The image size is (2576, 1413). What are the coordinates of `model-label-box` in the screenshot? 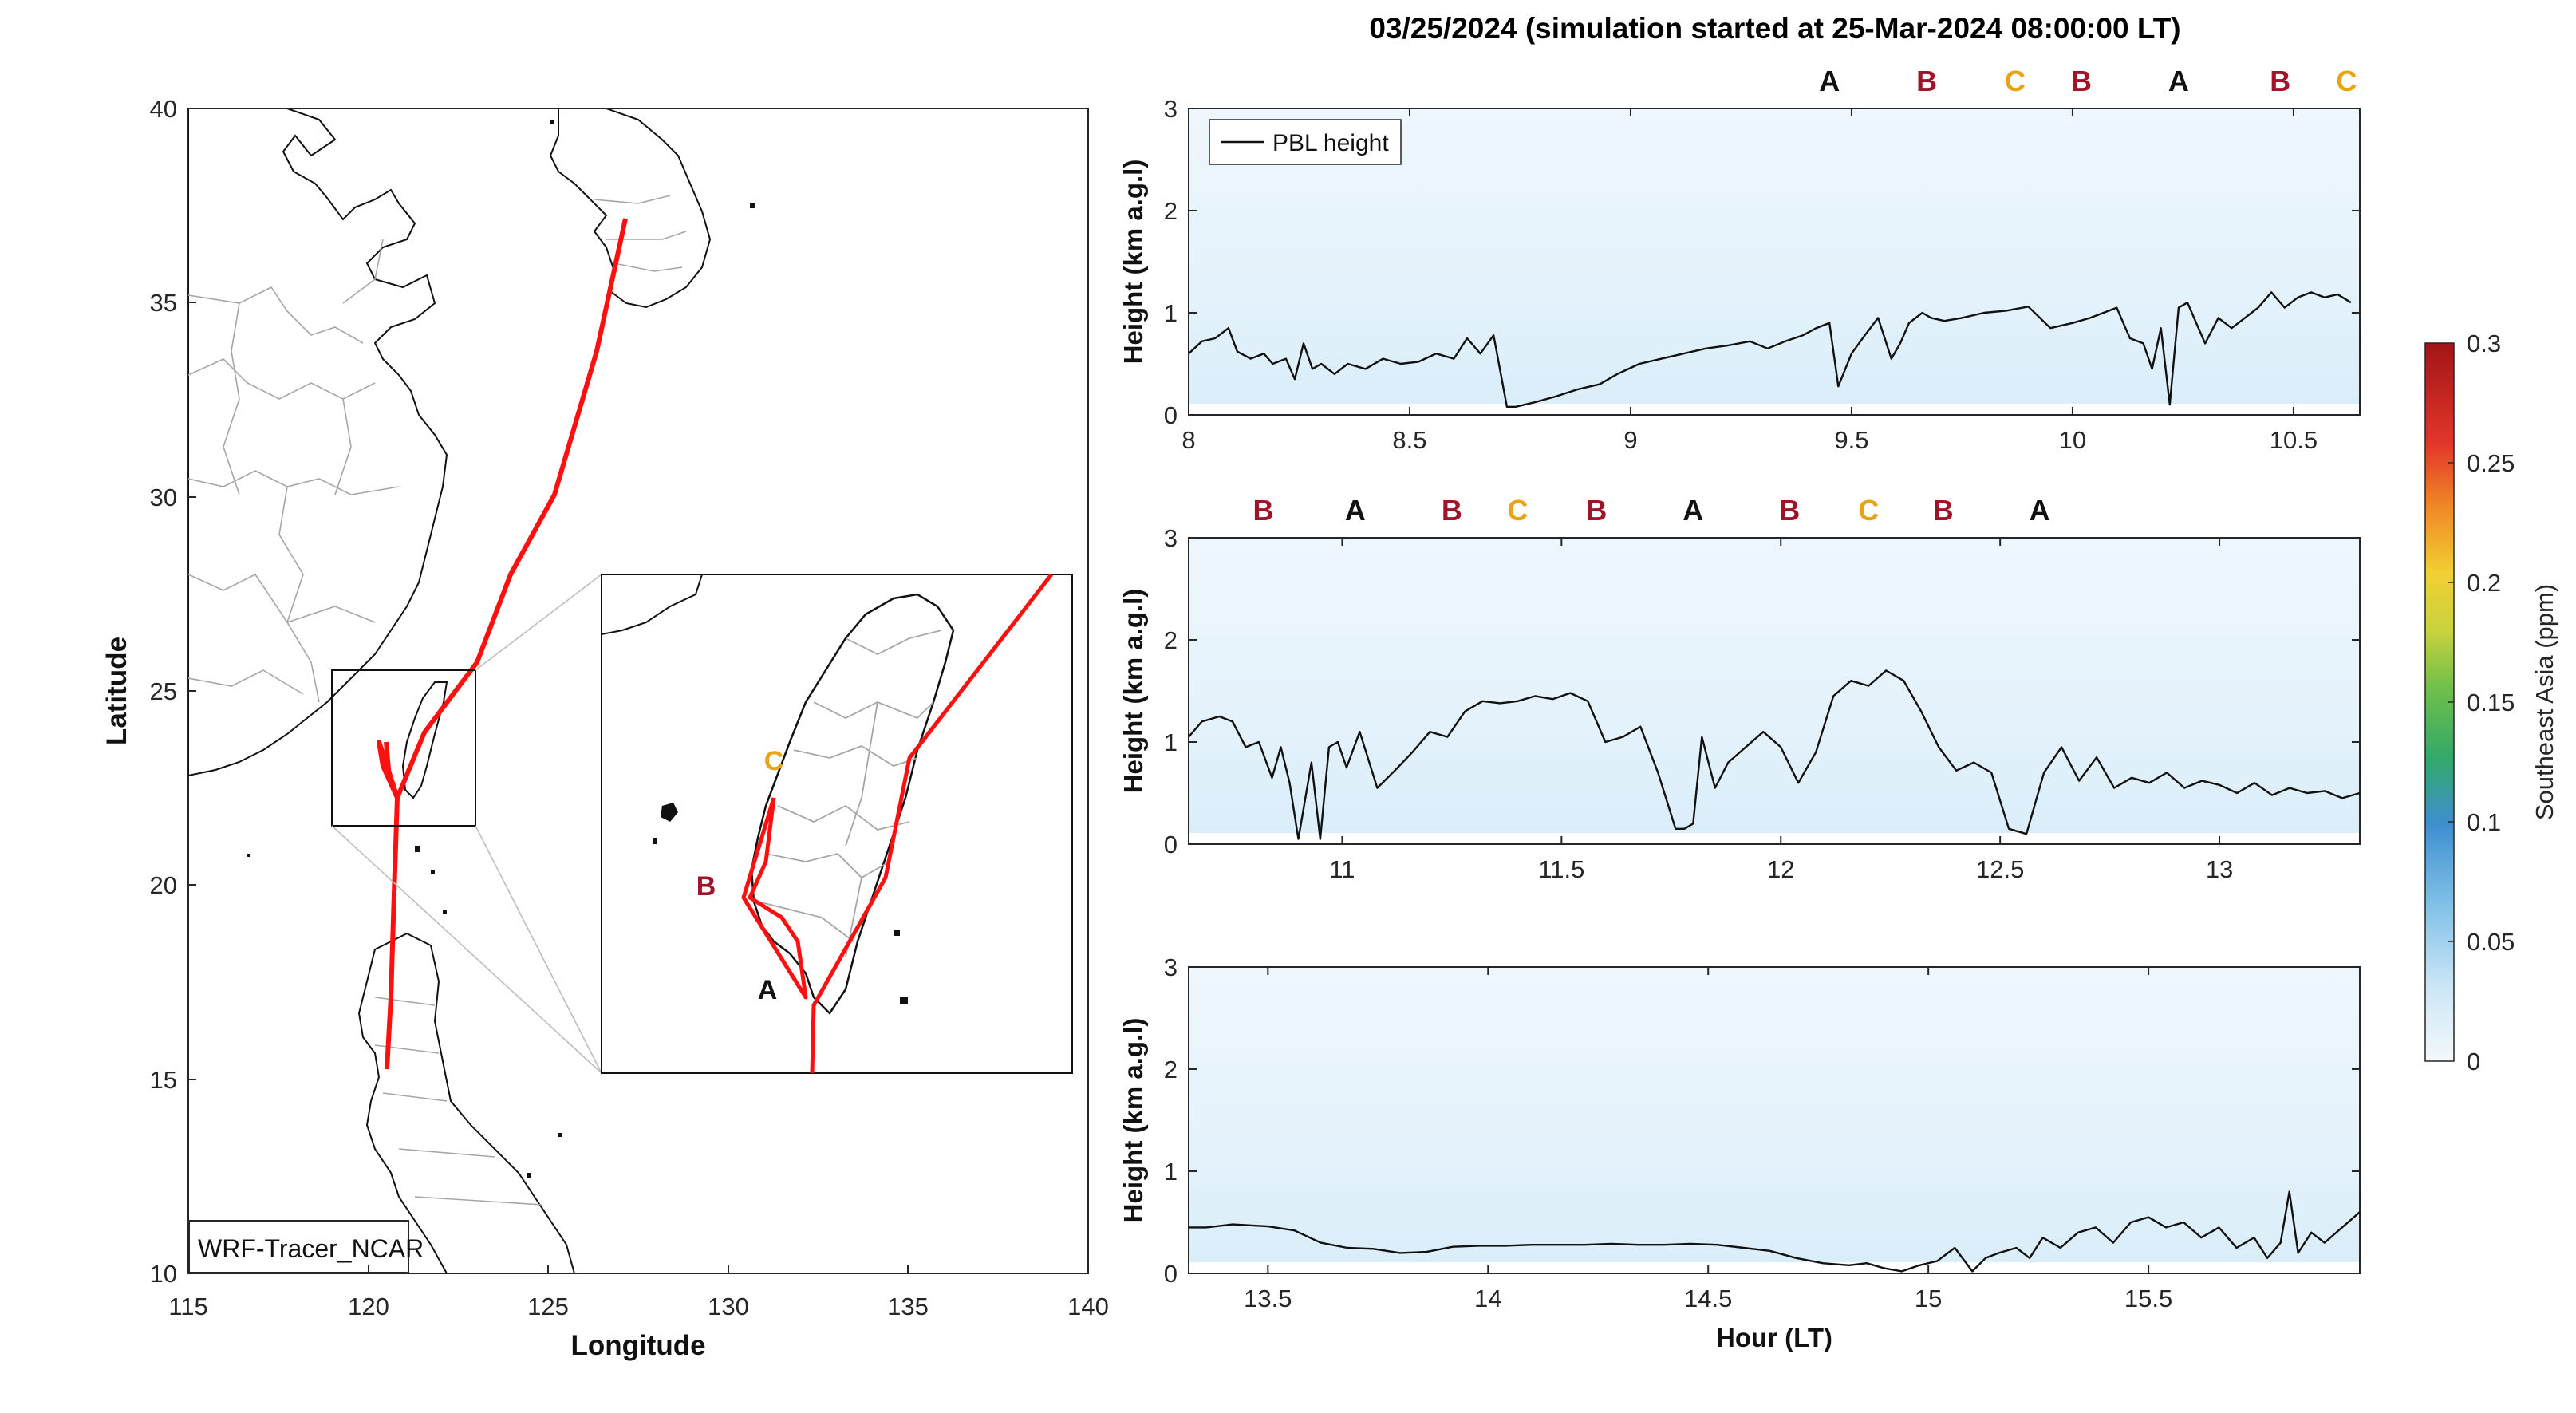 It's located at (298, 1246).